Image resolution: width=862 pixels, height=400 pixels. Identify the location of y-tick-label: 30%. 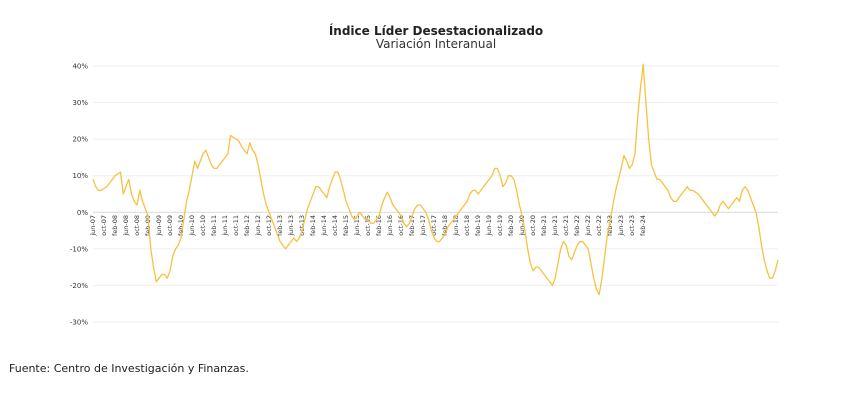
(80, 103).